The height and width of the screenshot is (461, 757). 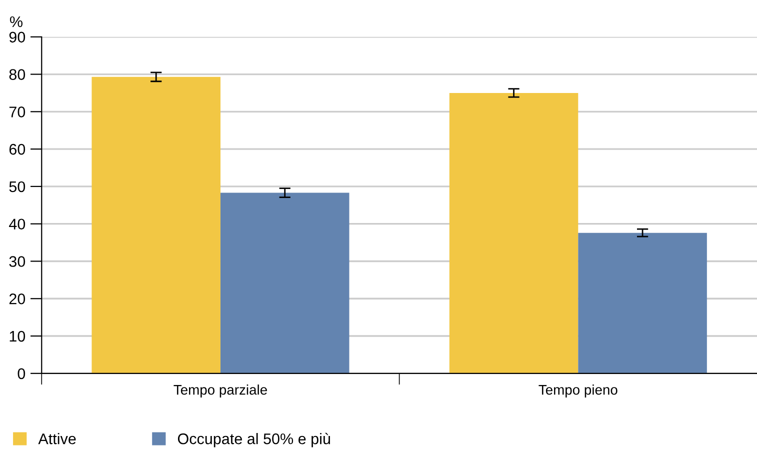 What do you see at coordinates (22, 374) in the screenshot?
I see `y-tick-label: 0` at bounding box center [22, 374].